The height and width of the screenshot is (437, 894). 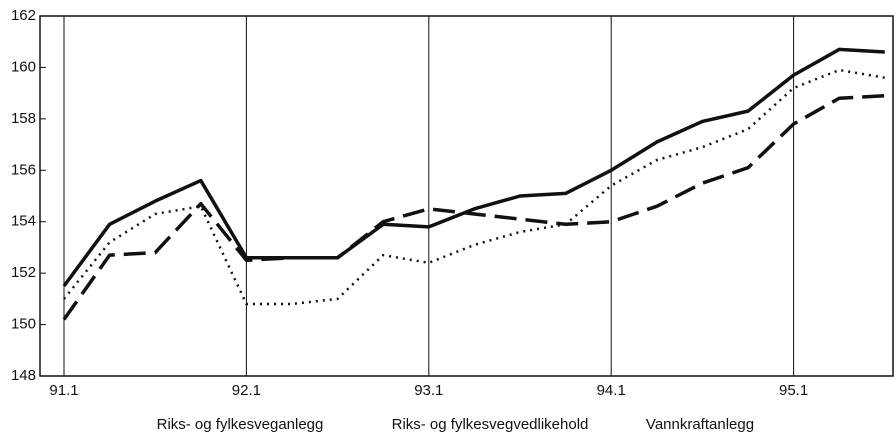 What do you see at coordinates (246, 390) in the screenshot?
I see `x-tick-label: 92.1` at bounding box center [246, 390].